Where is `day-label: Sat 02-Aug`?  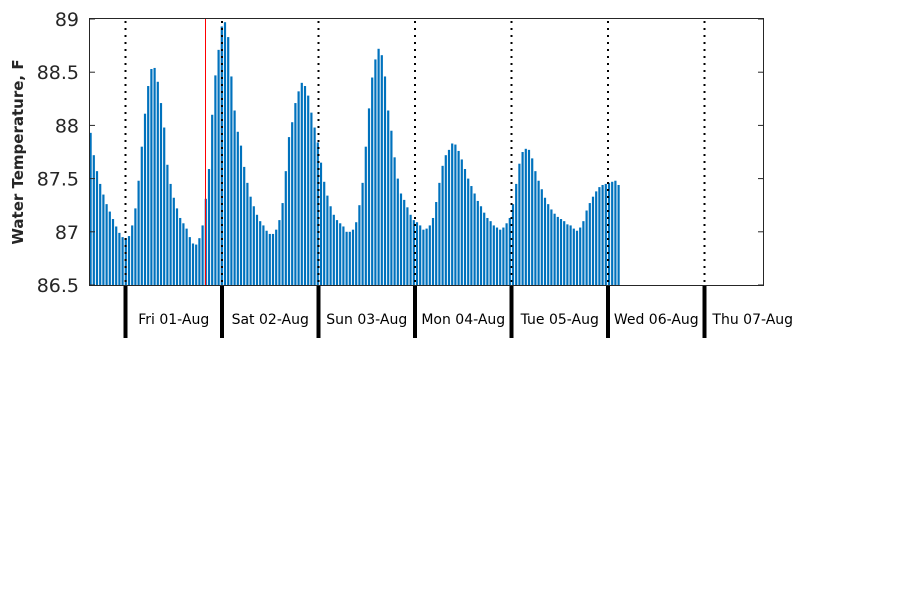 day-label: Sat 02-Aug is located at coordinates (270, 320).